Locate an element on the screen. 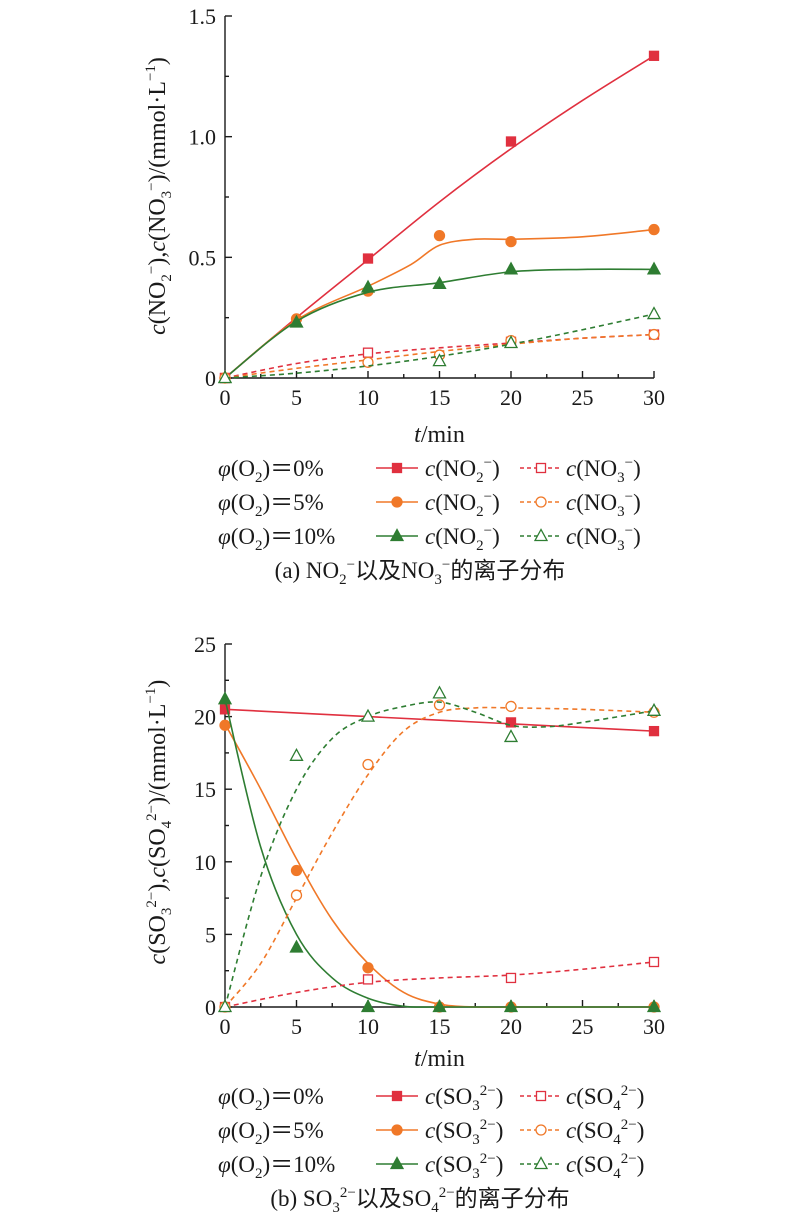 The height and width of the screenshot is (1229, 800). x-tick-label: 5 is located at coordinates (296, 397).